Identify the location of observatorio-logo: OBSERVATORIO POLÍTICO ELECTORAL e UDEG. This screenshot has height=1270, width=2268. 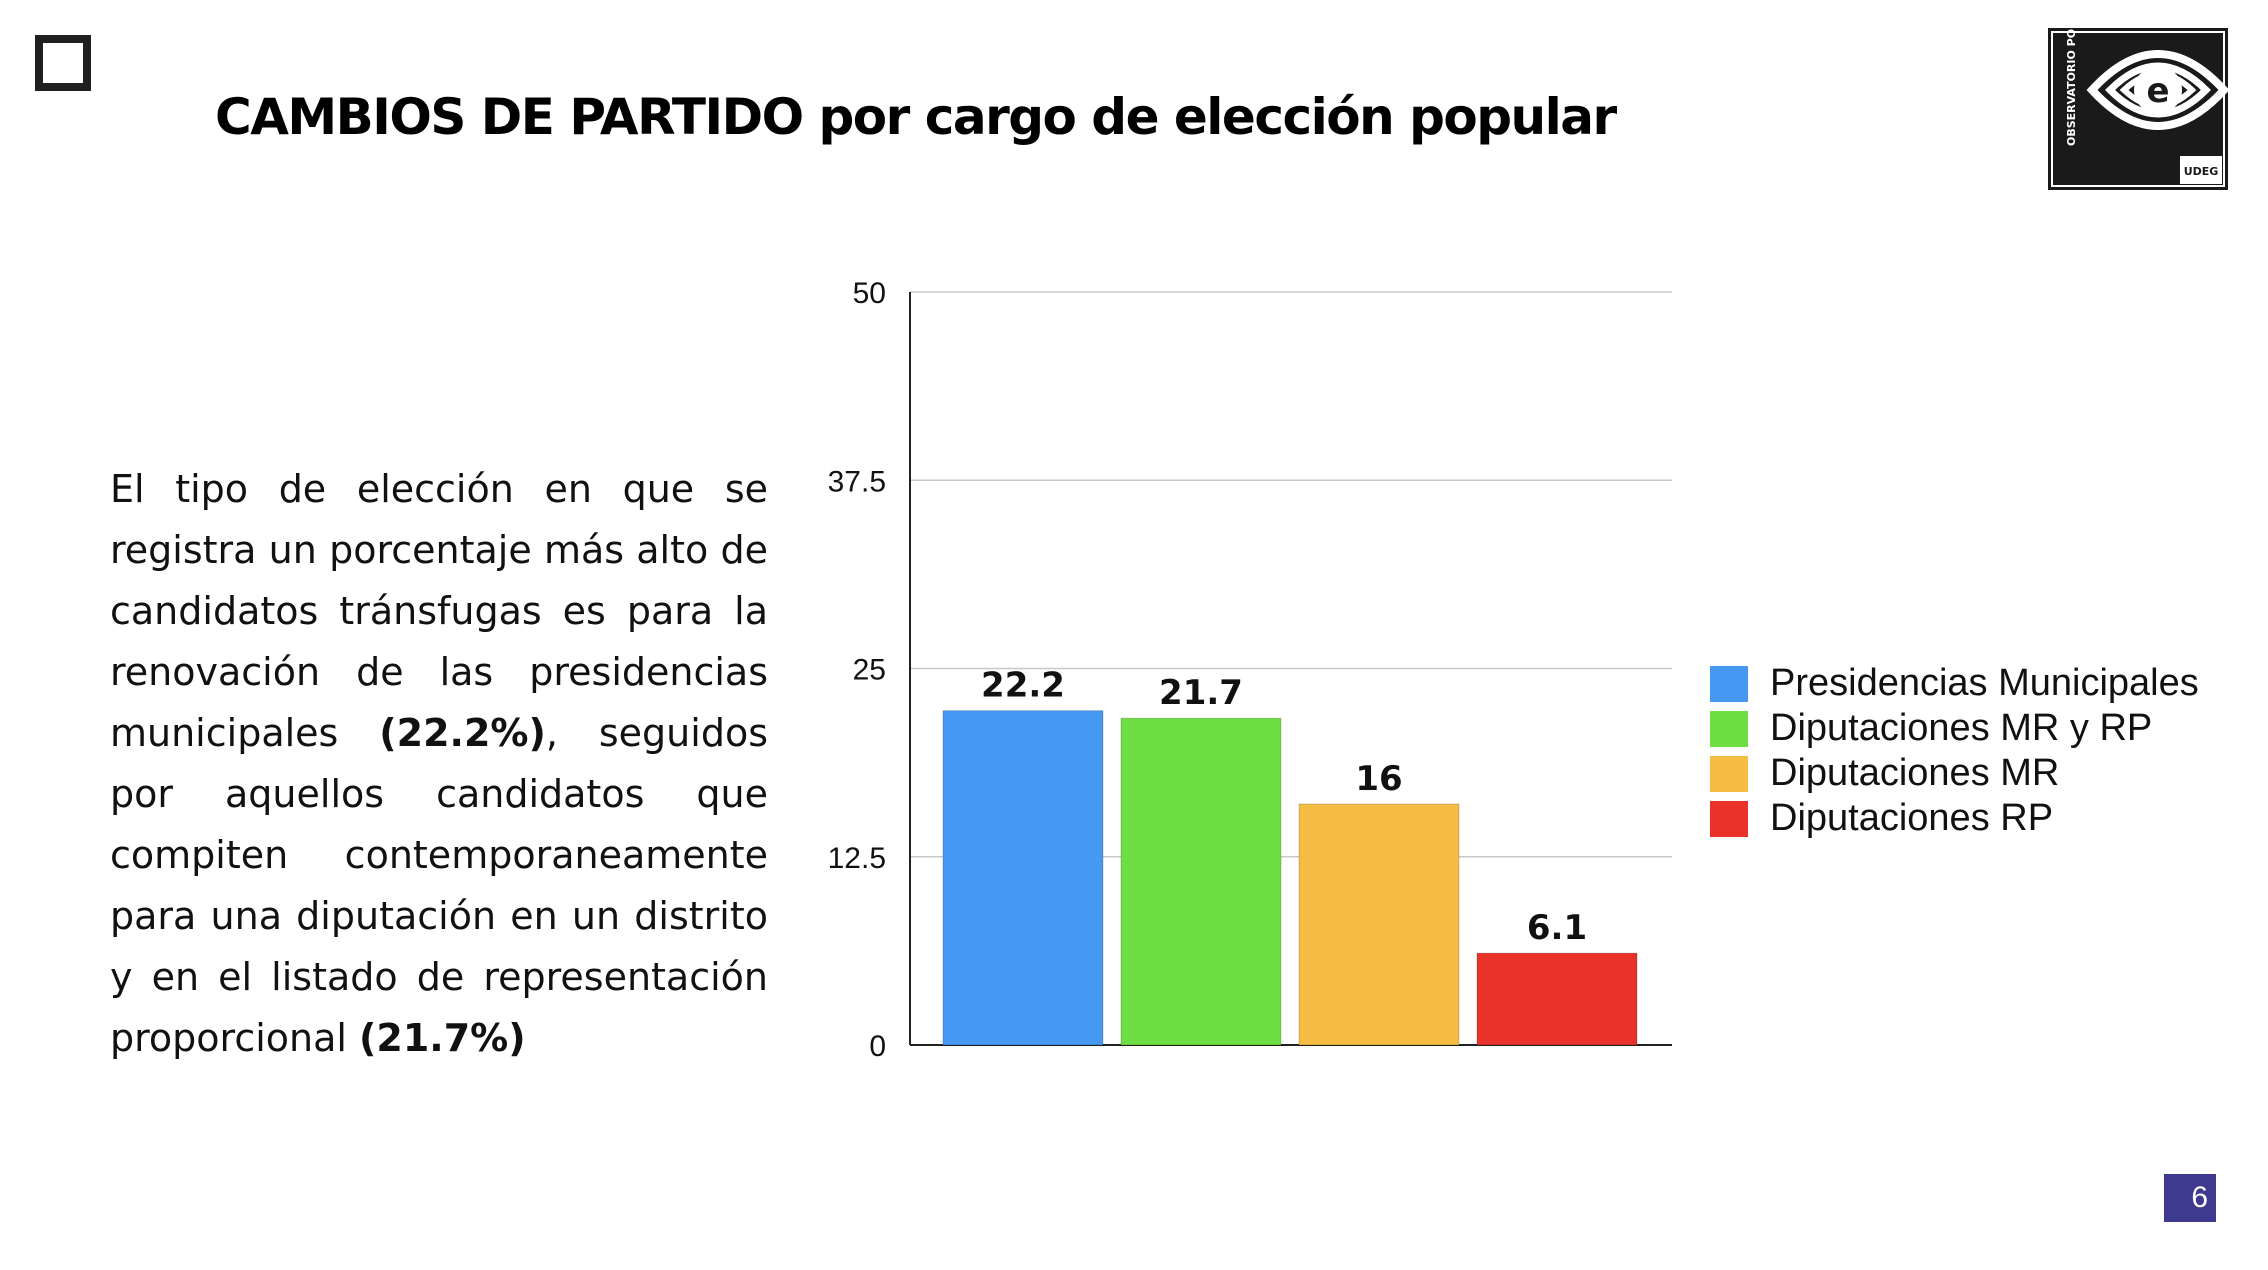
(2138, 109).